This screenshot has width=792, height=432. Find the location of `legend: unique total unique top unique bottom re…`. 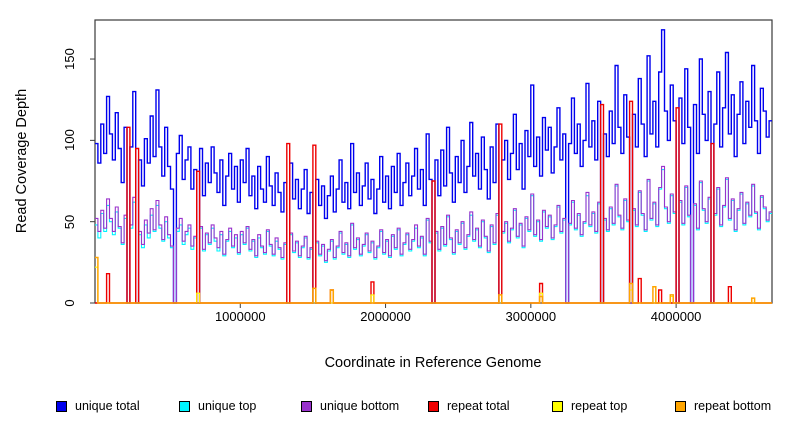

legend: unique total unique top unique bottom re… is located at coordinates (396, 408).